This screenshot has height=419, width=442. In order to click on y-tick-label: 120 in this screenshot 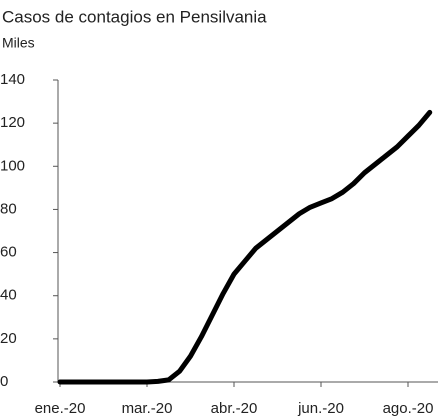, I will do `click(12, 122)`.